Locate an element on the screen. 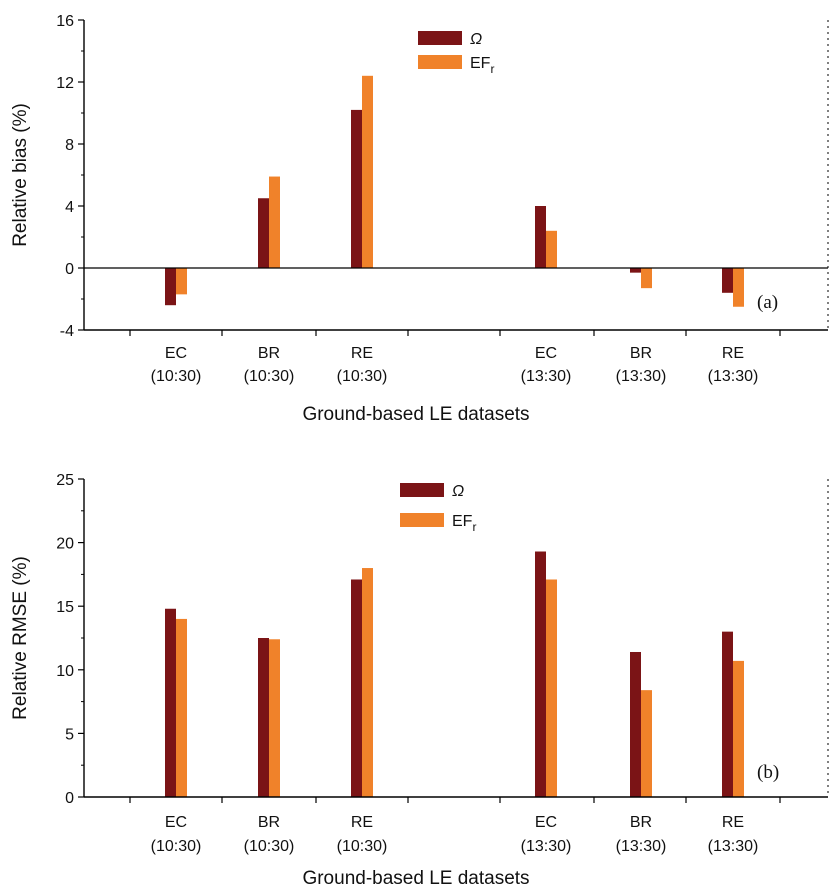 The height and width of the screenshot is (890, 832). y-tick-label: 16 is located at coordinates (65, 21).